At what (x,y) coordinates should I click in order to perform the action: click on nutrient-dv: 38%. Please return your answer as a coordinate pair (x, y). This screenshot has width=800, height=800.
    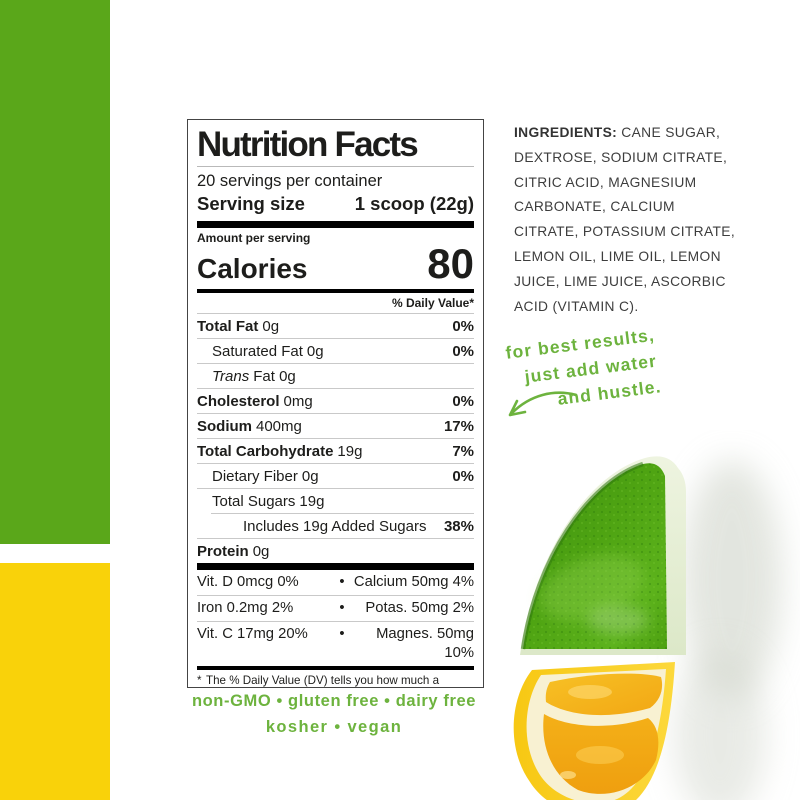
    Looking at the image, I should click on (458, 526).